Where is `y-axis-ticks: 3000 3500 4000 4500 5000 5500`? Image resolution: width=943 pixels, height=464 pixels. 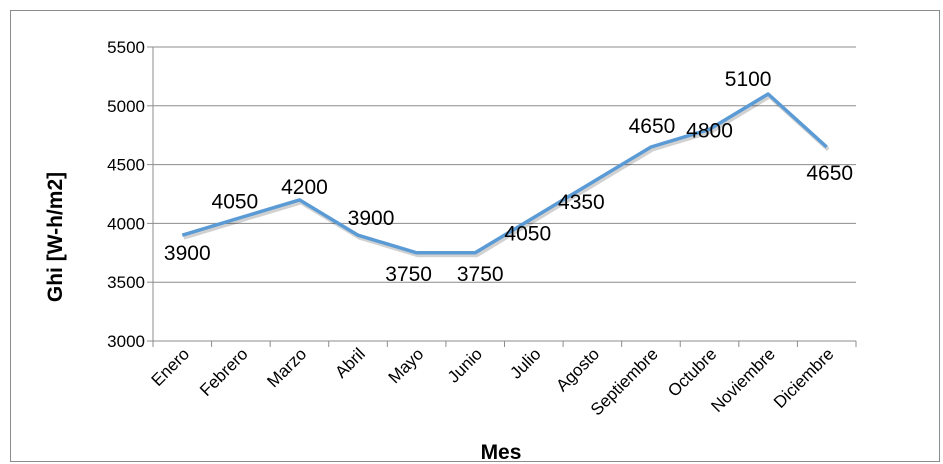
y-axis-ticks: 3000 3500 4000 4500 5000 5500 is located at coordinates (126, 194).